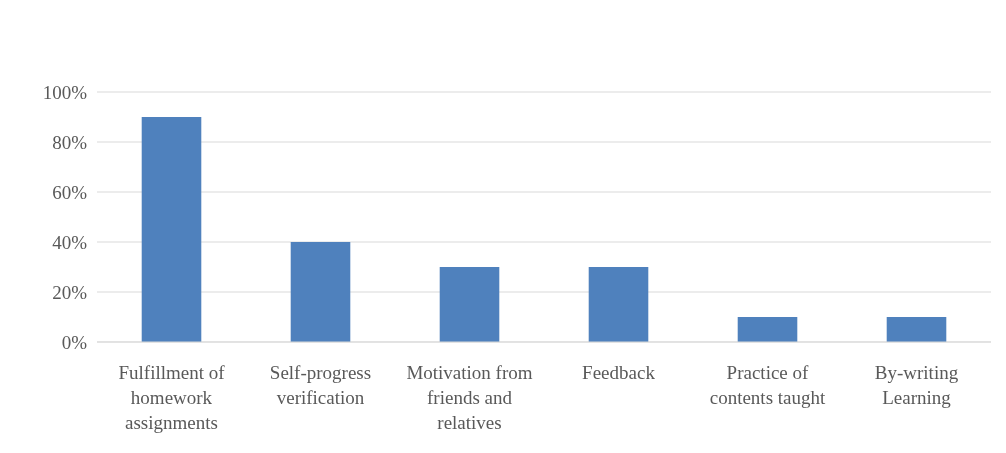  Describe the element at coordinates (70, 292) in the screenshot. I see `y-tick-label: 20%` at that location.